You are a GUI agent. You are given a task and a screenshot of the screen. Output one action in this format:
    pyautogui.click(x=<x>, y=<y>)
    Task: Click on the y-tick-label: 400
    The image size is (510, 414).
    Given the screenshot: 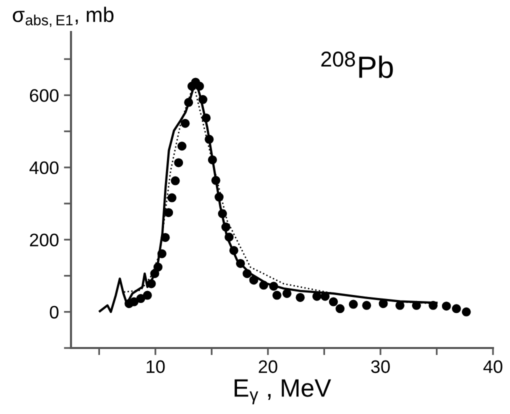 What is the action you would take?
    pyautogui.click(x=43, y=167)
    